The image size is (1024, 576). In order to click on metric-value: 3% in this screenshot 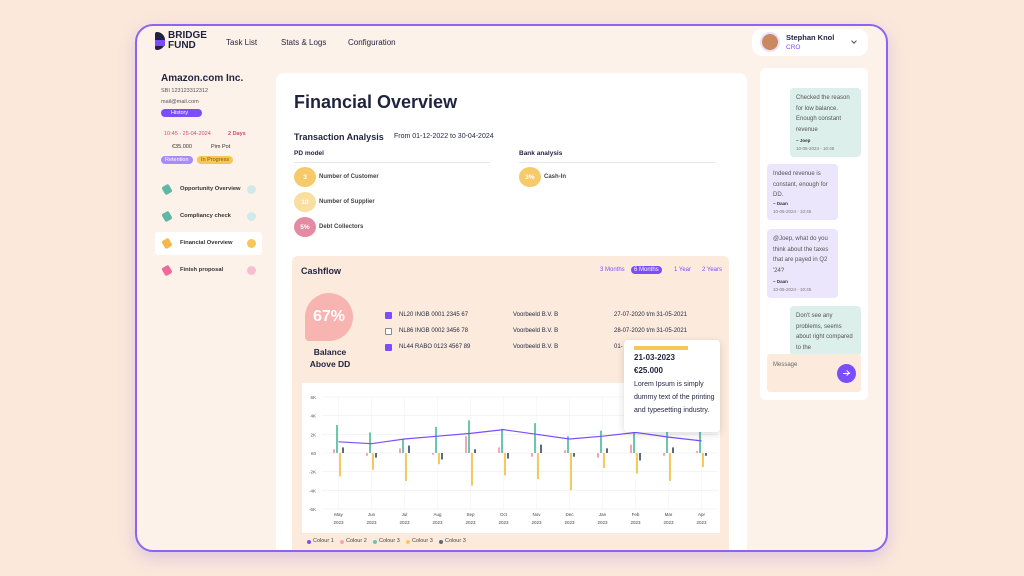, I will do `click(530, 177)`.